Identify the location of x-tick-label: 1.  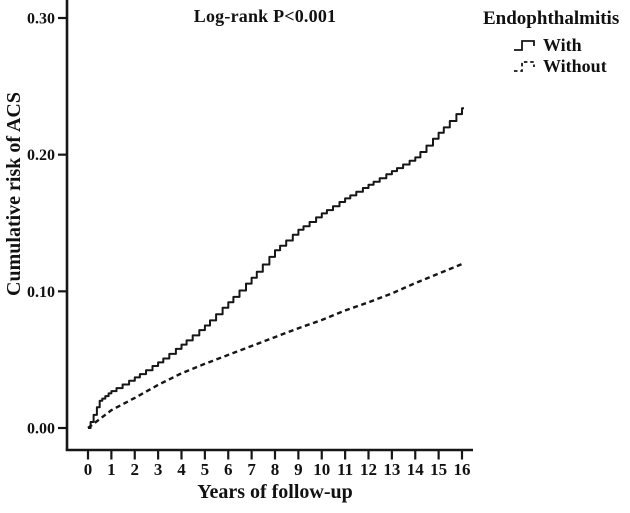
(111, 469).